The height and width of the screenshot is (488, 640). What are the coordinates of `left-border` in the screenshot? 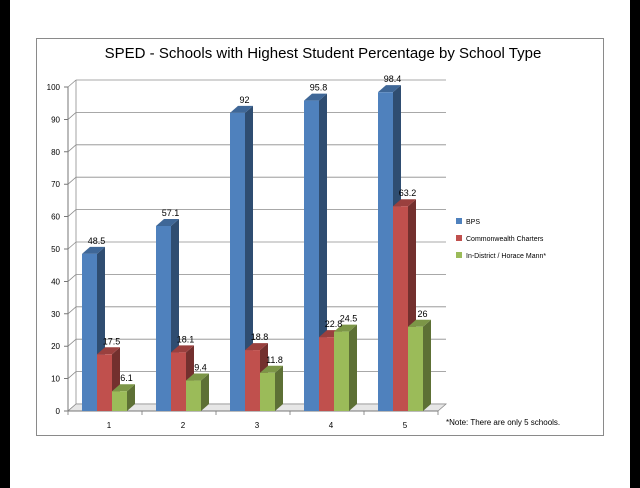 It's located at (5, 244).